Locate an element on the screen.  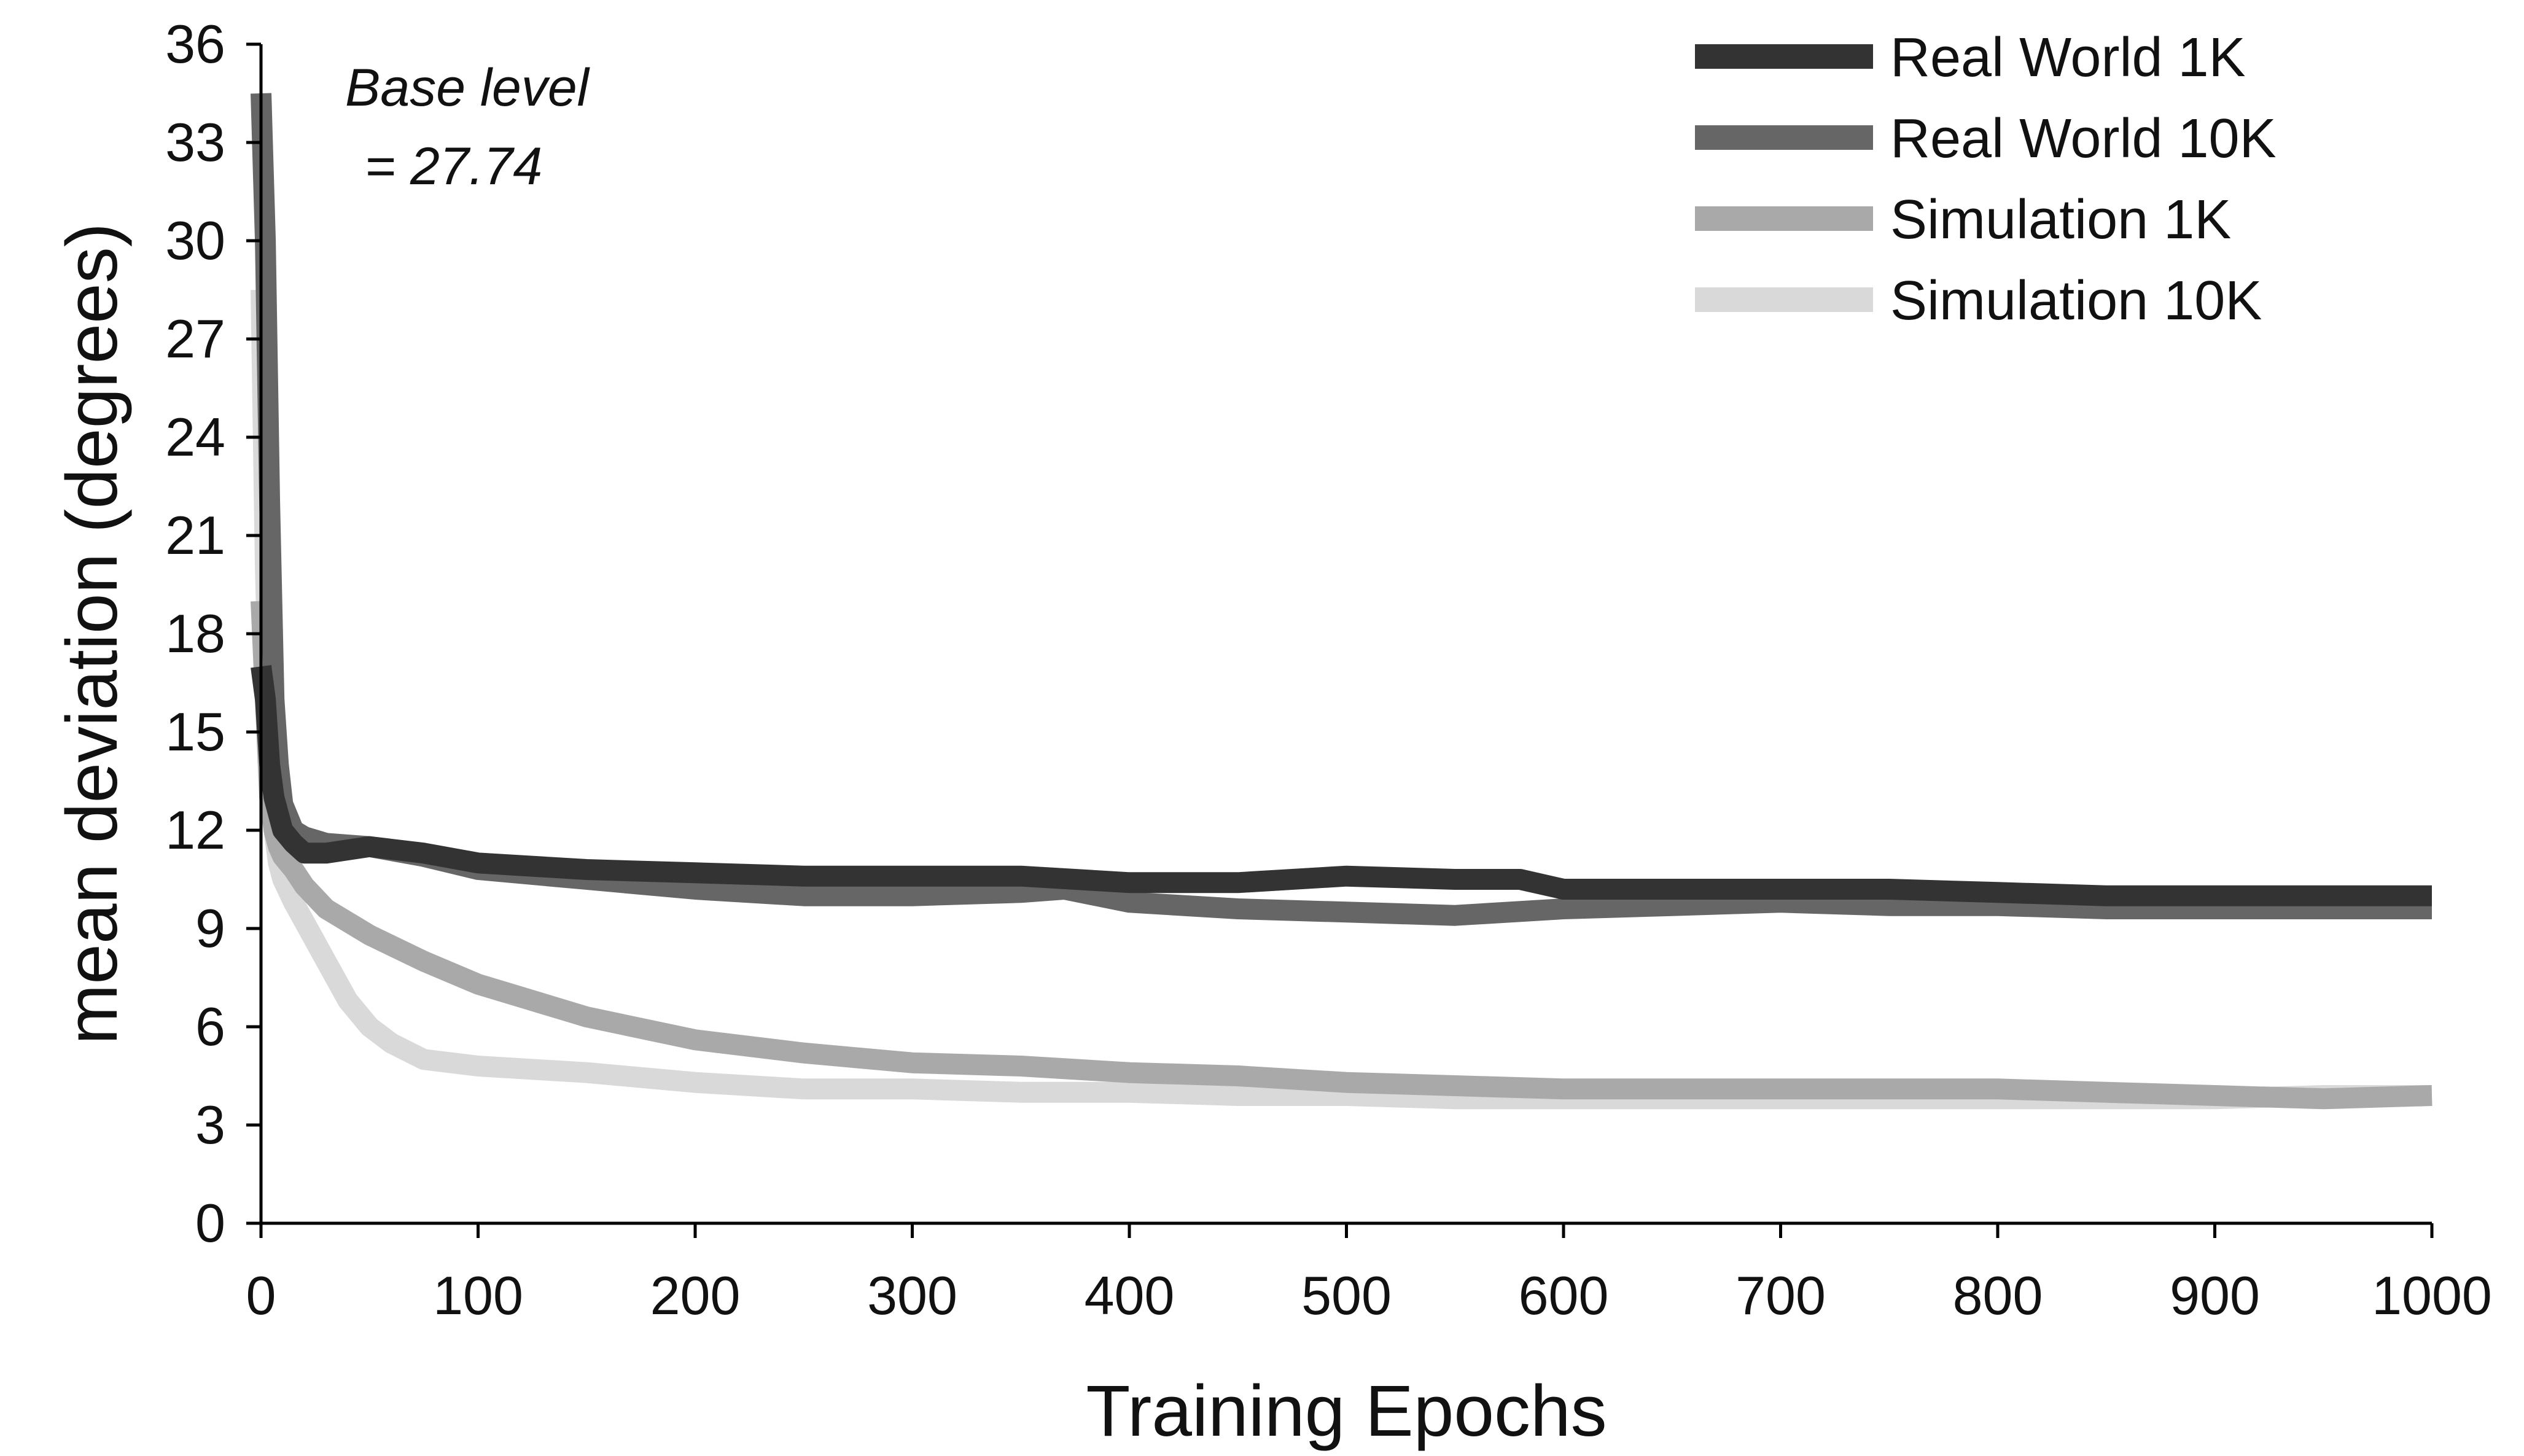
y-tick-label: 36 is located at coordinates (195, 44).